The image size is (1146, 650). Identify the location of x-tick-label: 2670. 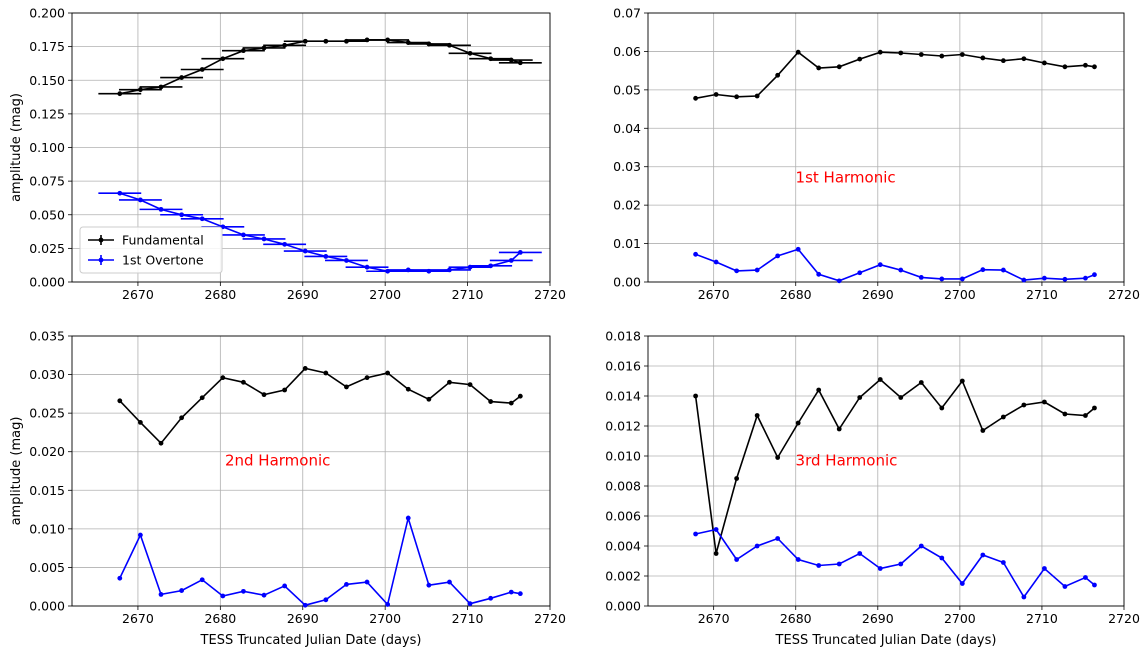
(138, 294).